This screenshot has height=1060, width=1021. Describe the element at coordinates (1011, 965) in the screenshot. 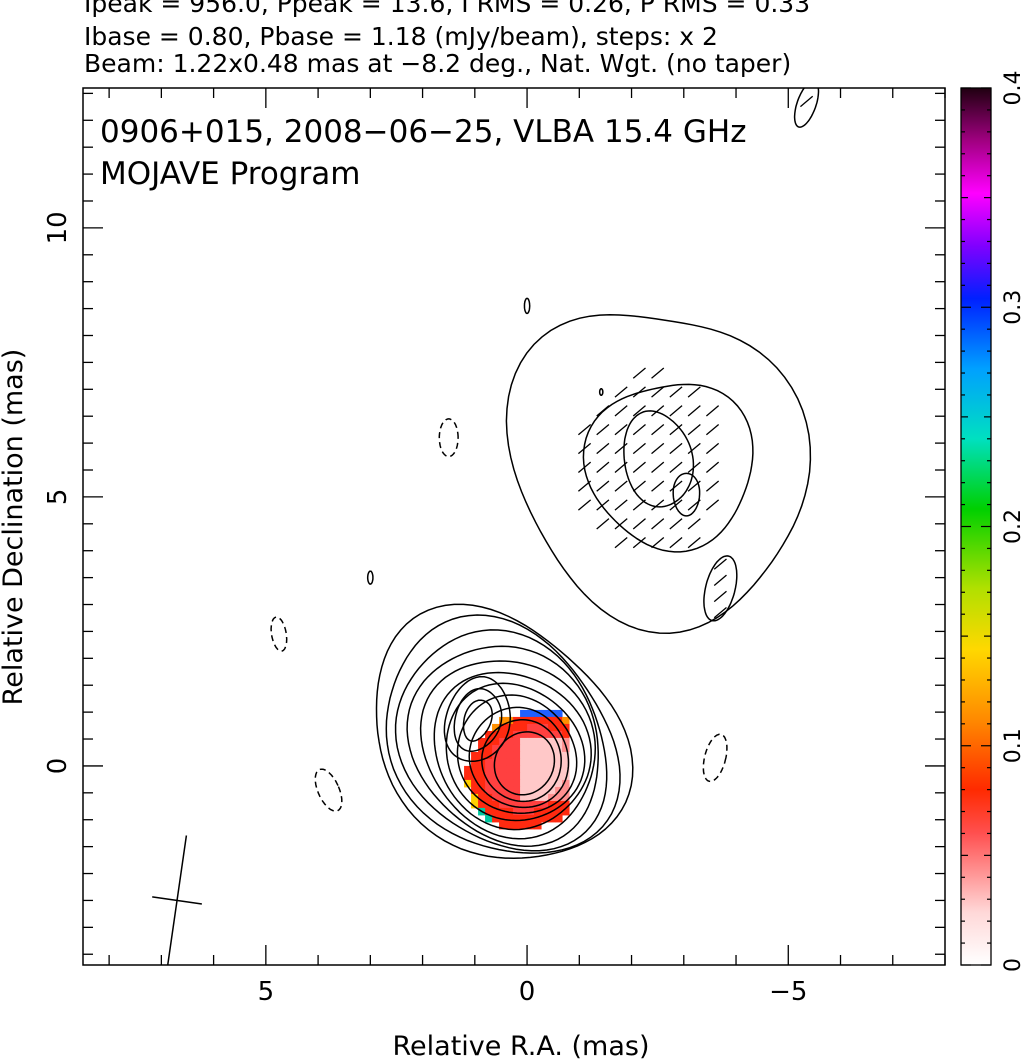

I see `colorbar-tick-label: 0` at that location.